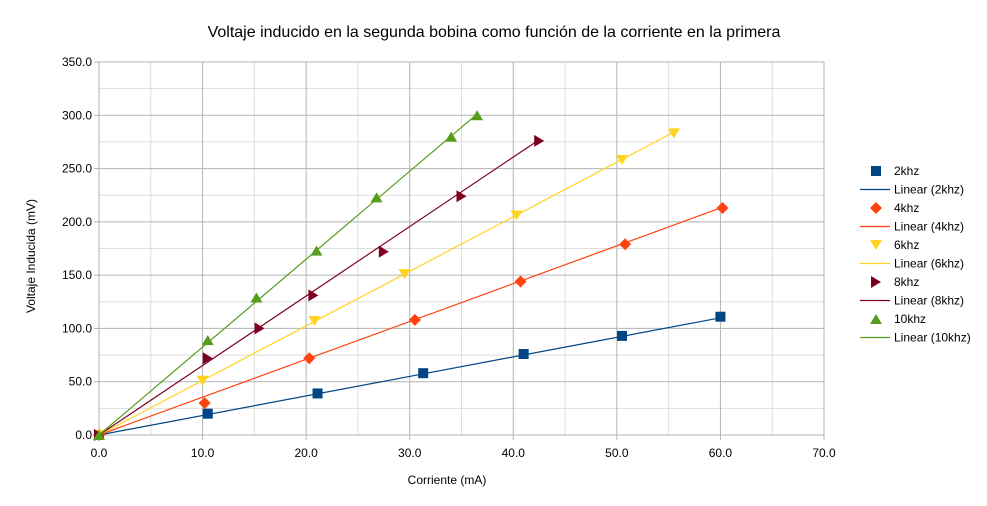 Image resolution: width=987 pixels, height=506 pixels. I want to click on legend-label: Linear (2khz), so click(929, 190).